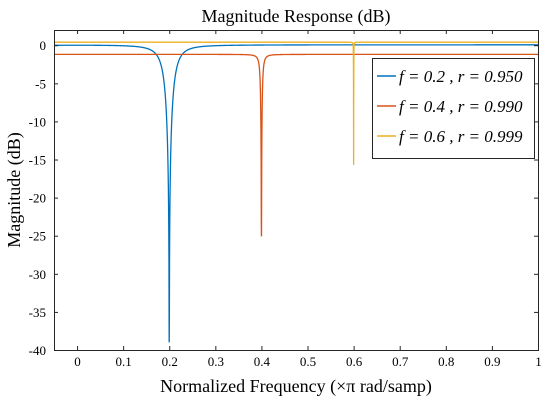 The height and width of the screenshot is (402, 550). What do you see at coordinates (461, 76) in the screenshot?
I see `legend-entry-1: f = 0.2 , r = 0.950` at bounding box center [461, 76].